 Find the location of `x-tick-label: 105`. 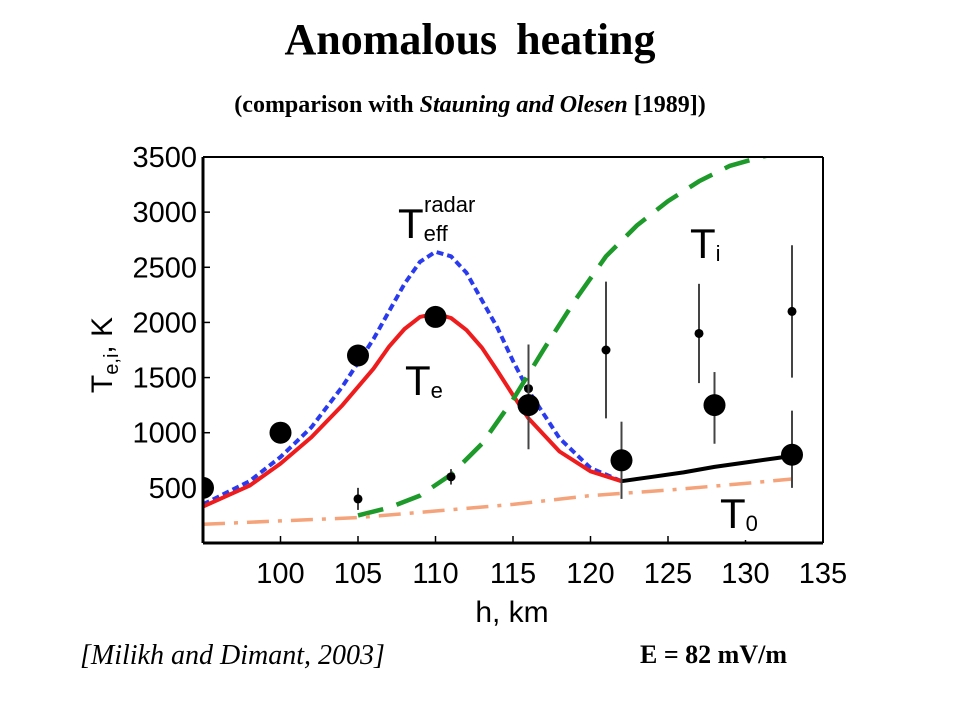

x-tick-label: 105 is located at coordinates (358, 574).